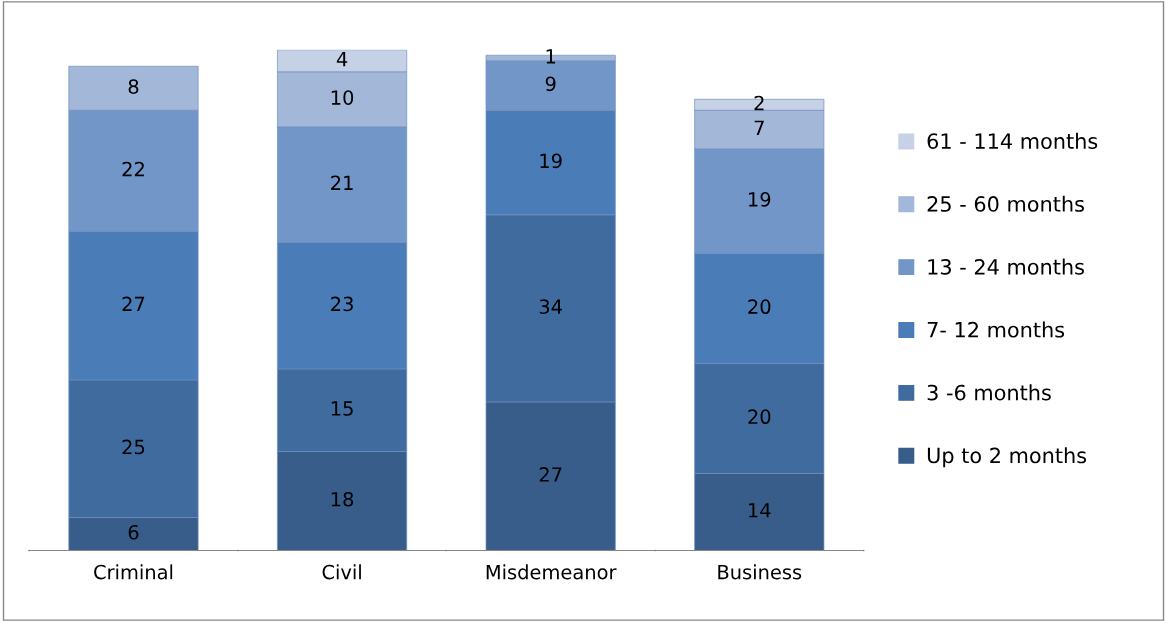  I want to click on data-label: 1, so click(551, 56).